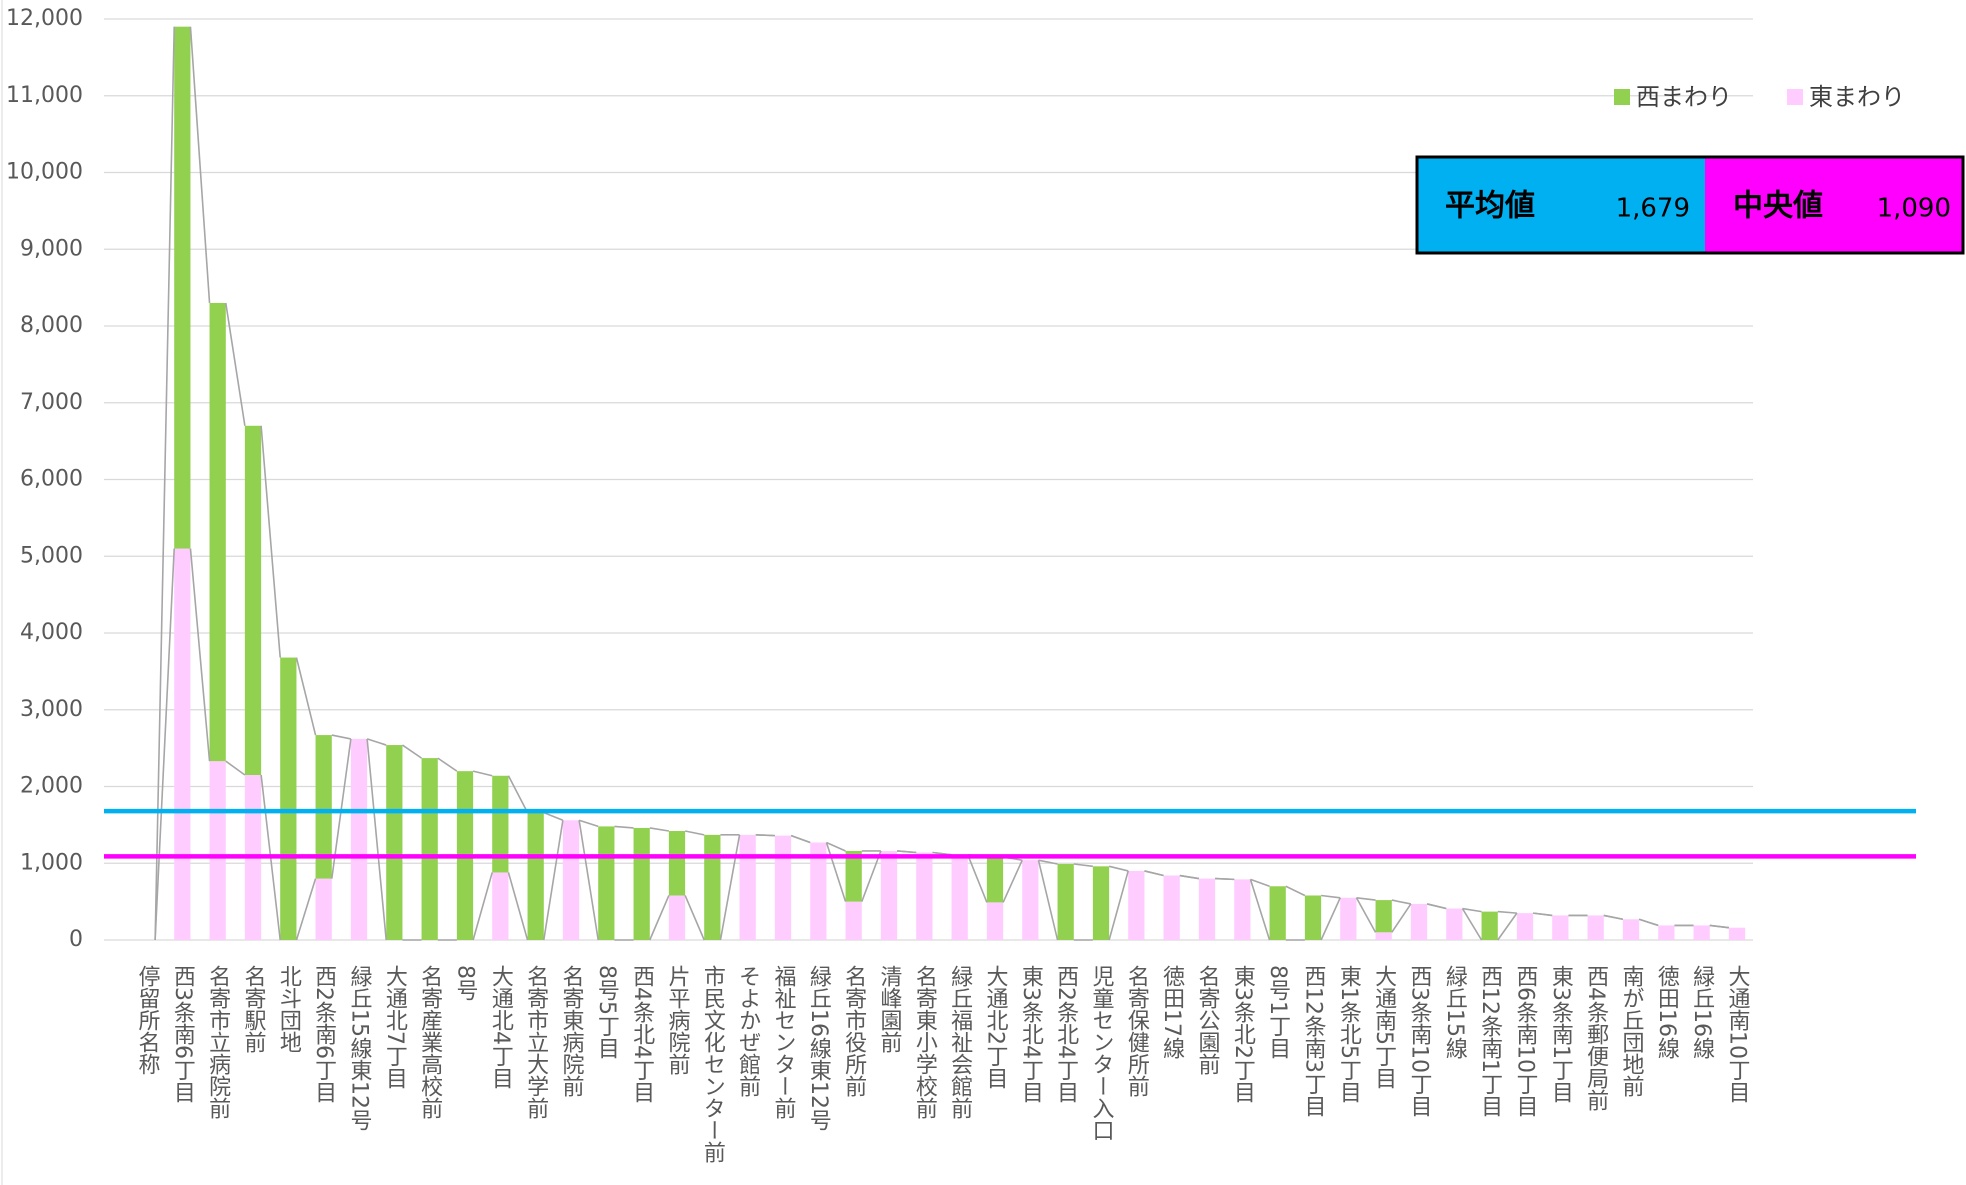 The height and width of the screenshot is (1185, 1966). Describe the element at coordinates (748, 1031) in the screenshot. I see `x-tick-label: そよかぜ館前` at that location.